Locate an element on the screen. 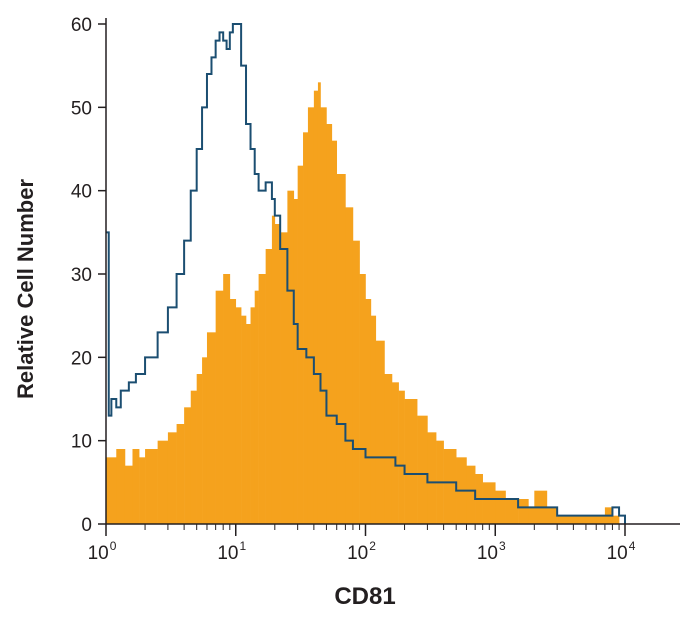 The width and height of the screenshot is (687, 621). y-tick-label: 10 is located at coordinates (81, 442).